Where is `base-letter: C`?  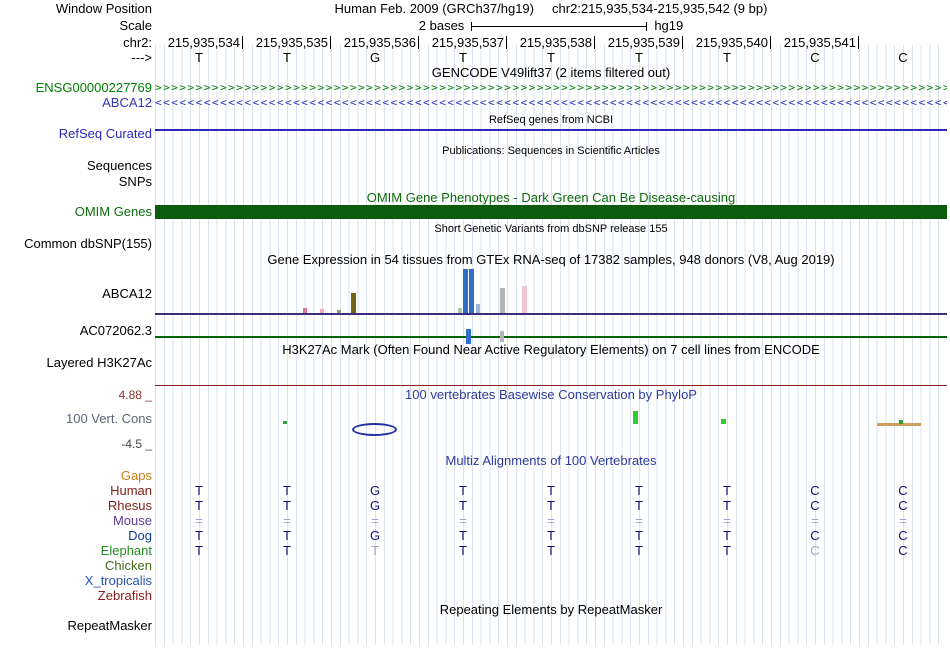 base-letter: C is located at coordinates (815, 57).